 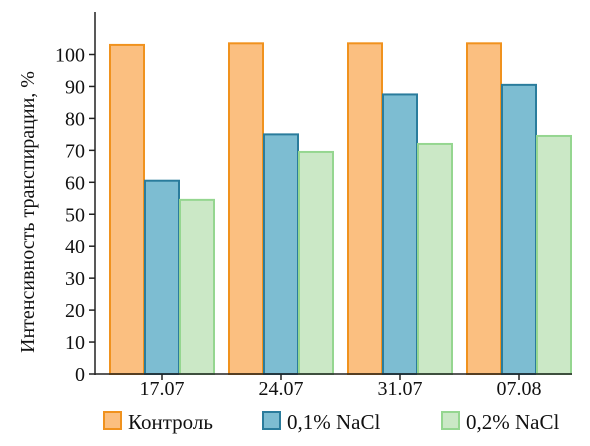 I want to click on y-tick-label-30: 30, so click(x=75, y=279).